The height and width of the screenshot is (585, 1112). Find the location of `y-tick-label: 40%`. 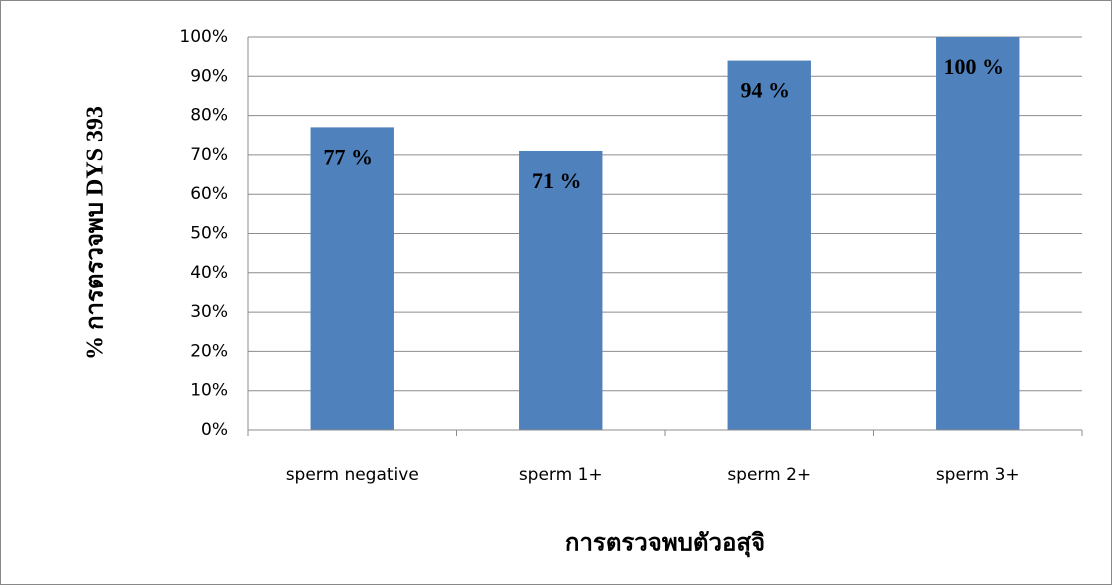

y-tick-label: 40% is located at coordinates (209, 273).